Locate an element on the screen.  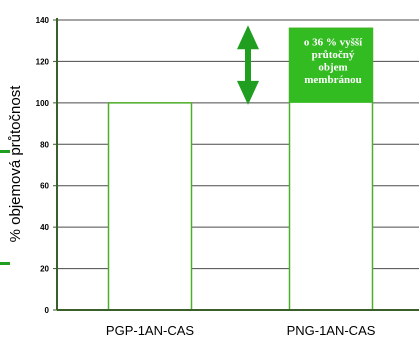
annotation-box is located at coordinates (331, 65).